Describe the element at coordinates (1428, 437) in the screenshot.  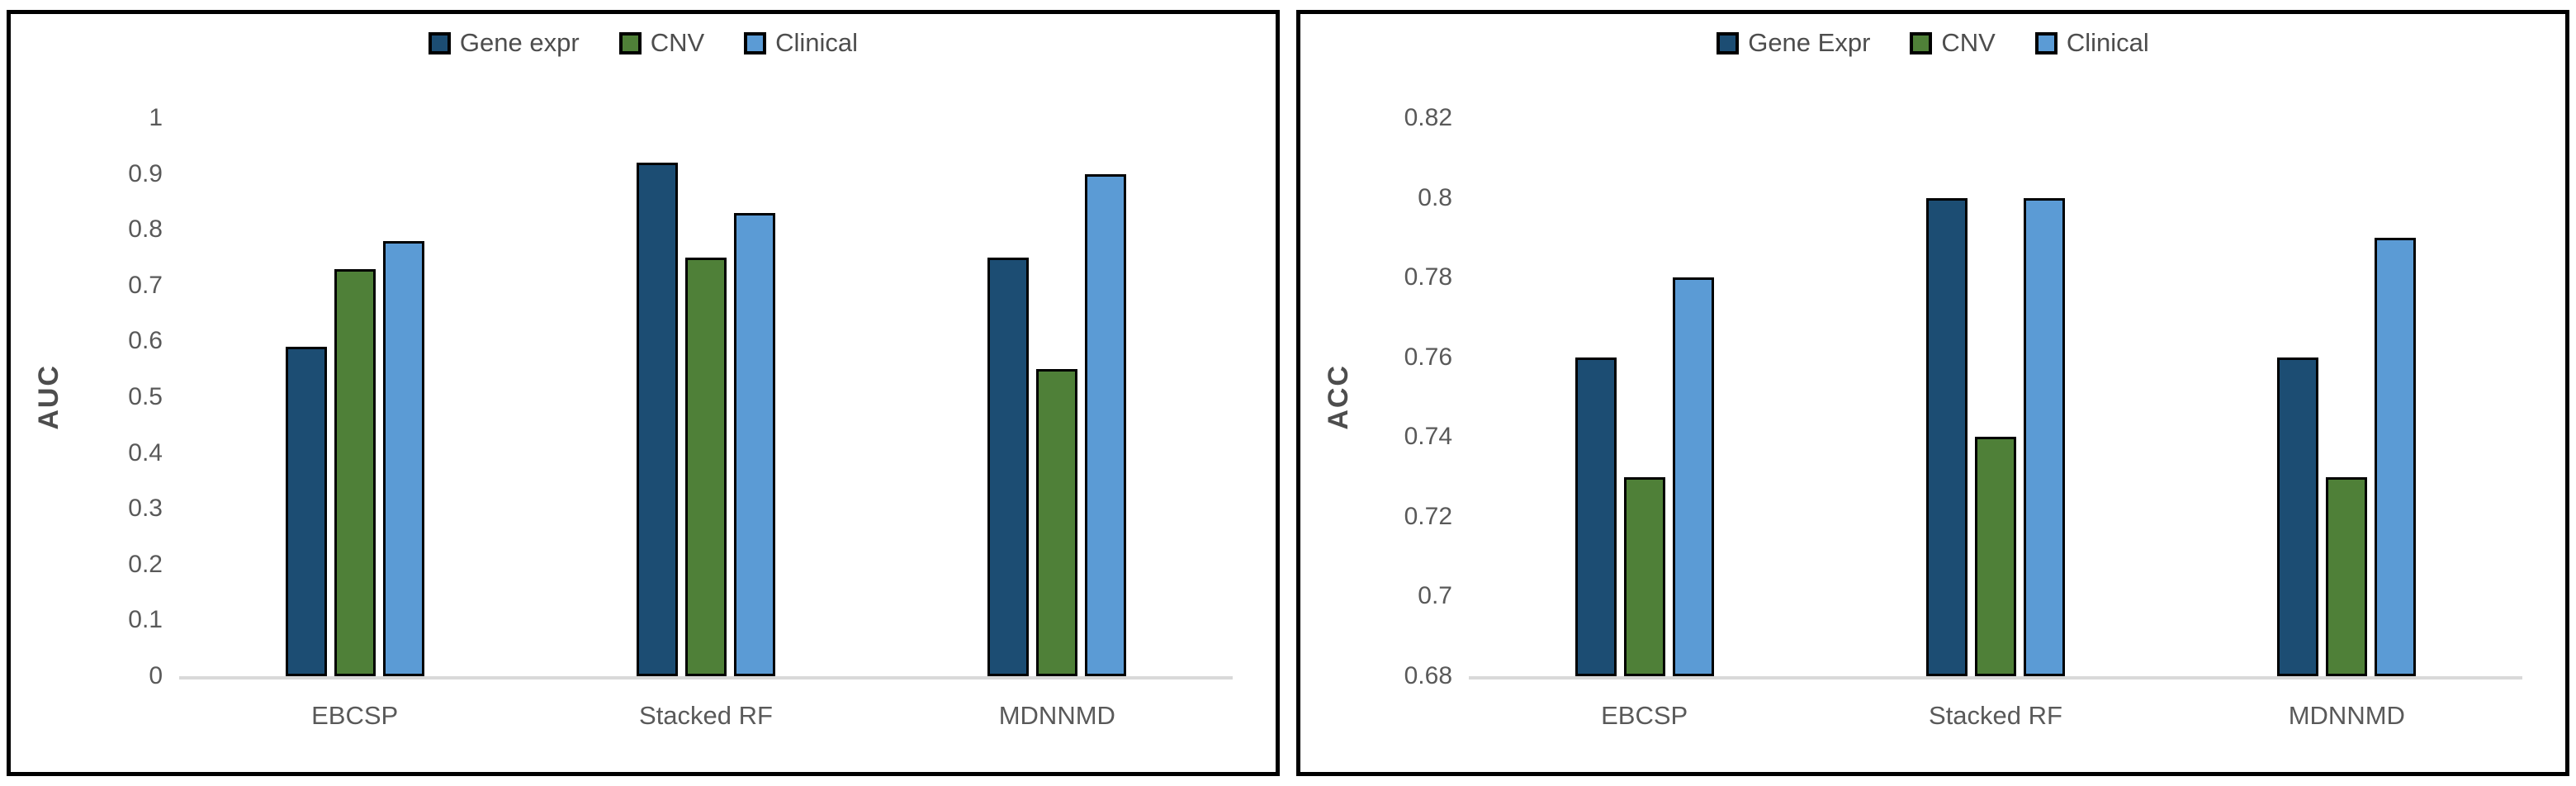
I see `y-tick-label: 0.74` at that location.